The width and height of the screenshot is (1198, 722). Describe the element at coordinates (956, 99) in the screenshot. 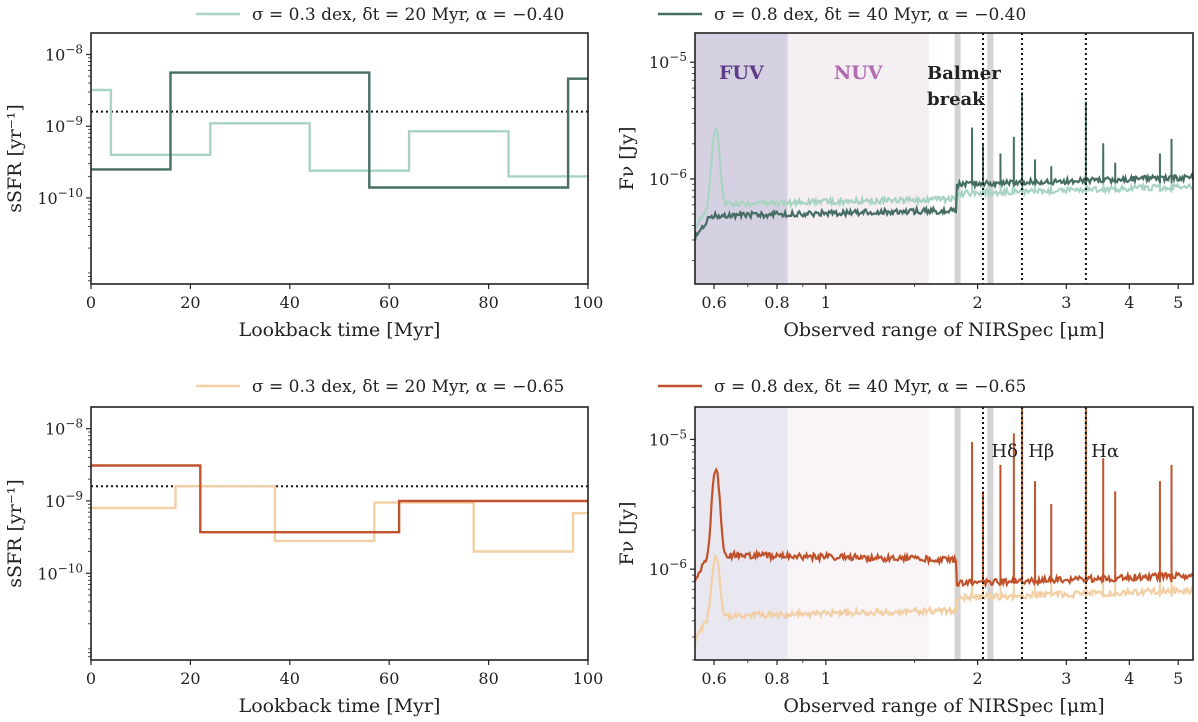

I see `balmer-break-label: break` at that location.